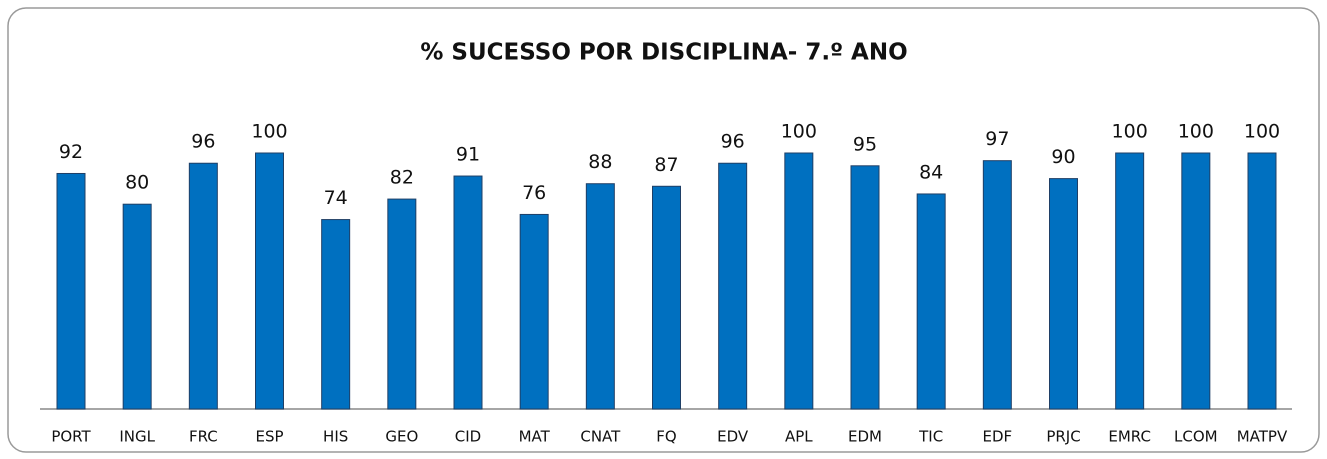 The image size is (1327, 459). What do you see at coordinates (1196, 437) in the screenshot?
I see `x-tick-label: LCOM` at bounding box center [1196, 437].